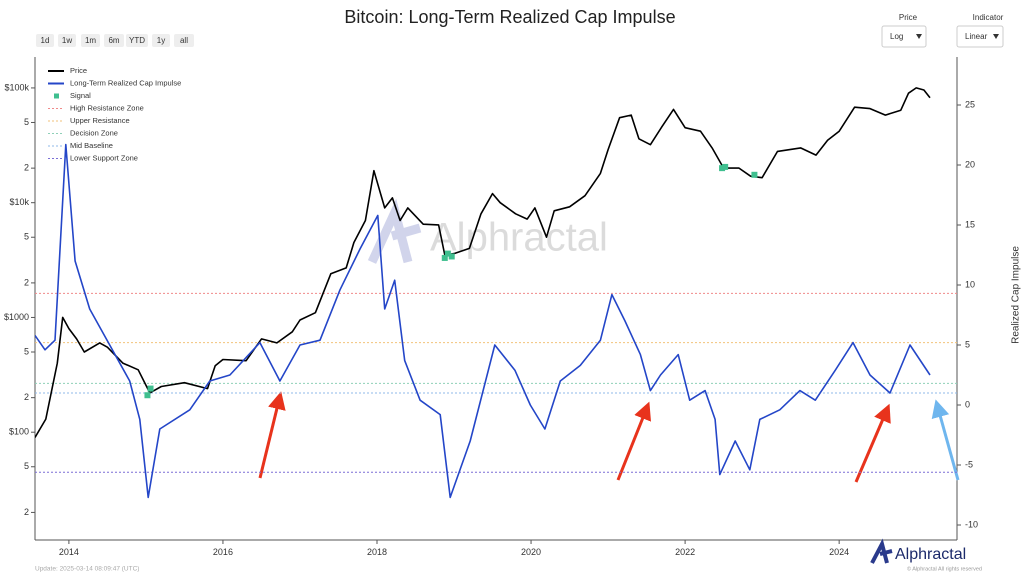 Image resolution: width=1024 pixels, height=578 pixels. I want to click on brand-name: Alphractal, so click(930, 554).